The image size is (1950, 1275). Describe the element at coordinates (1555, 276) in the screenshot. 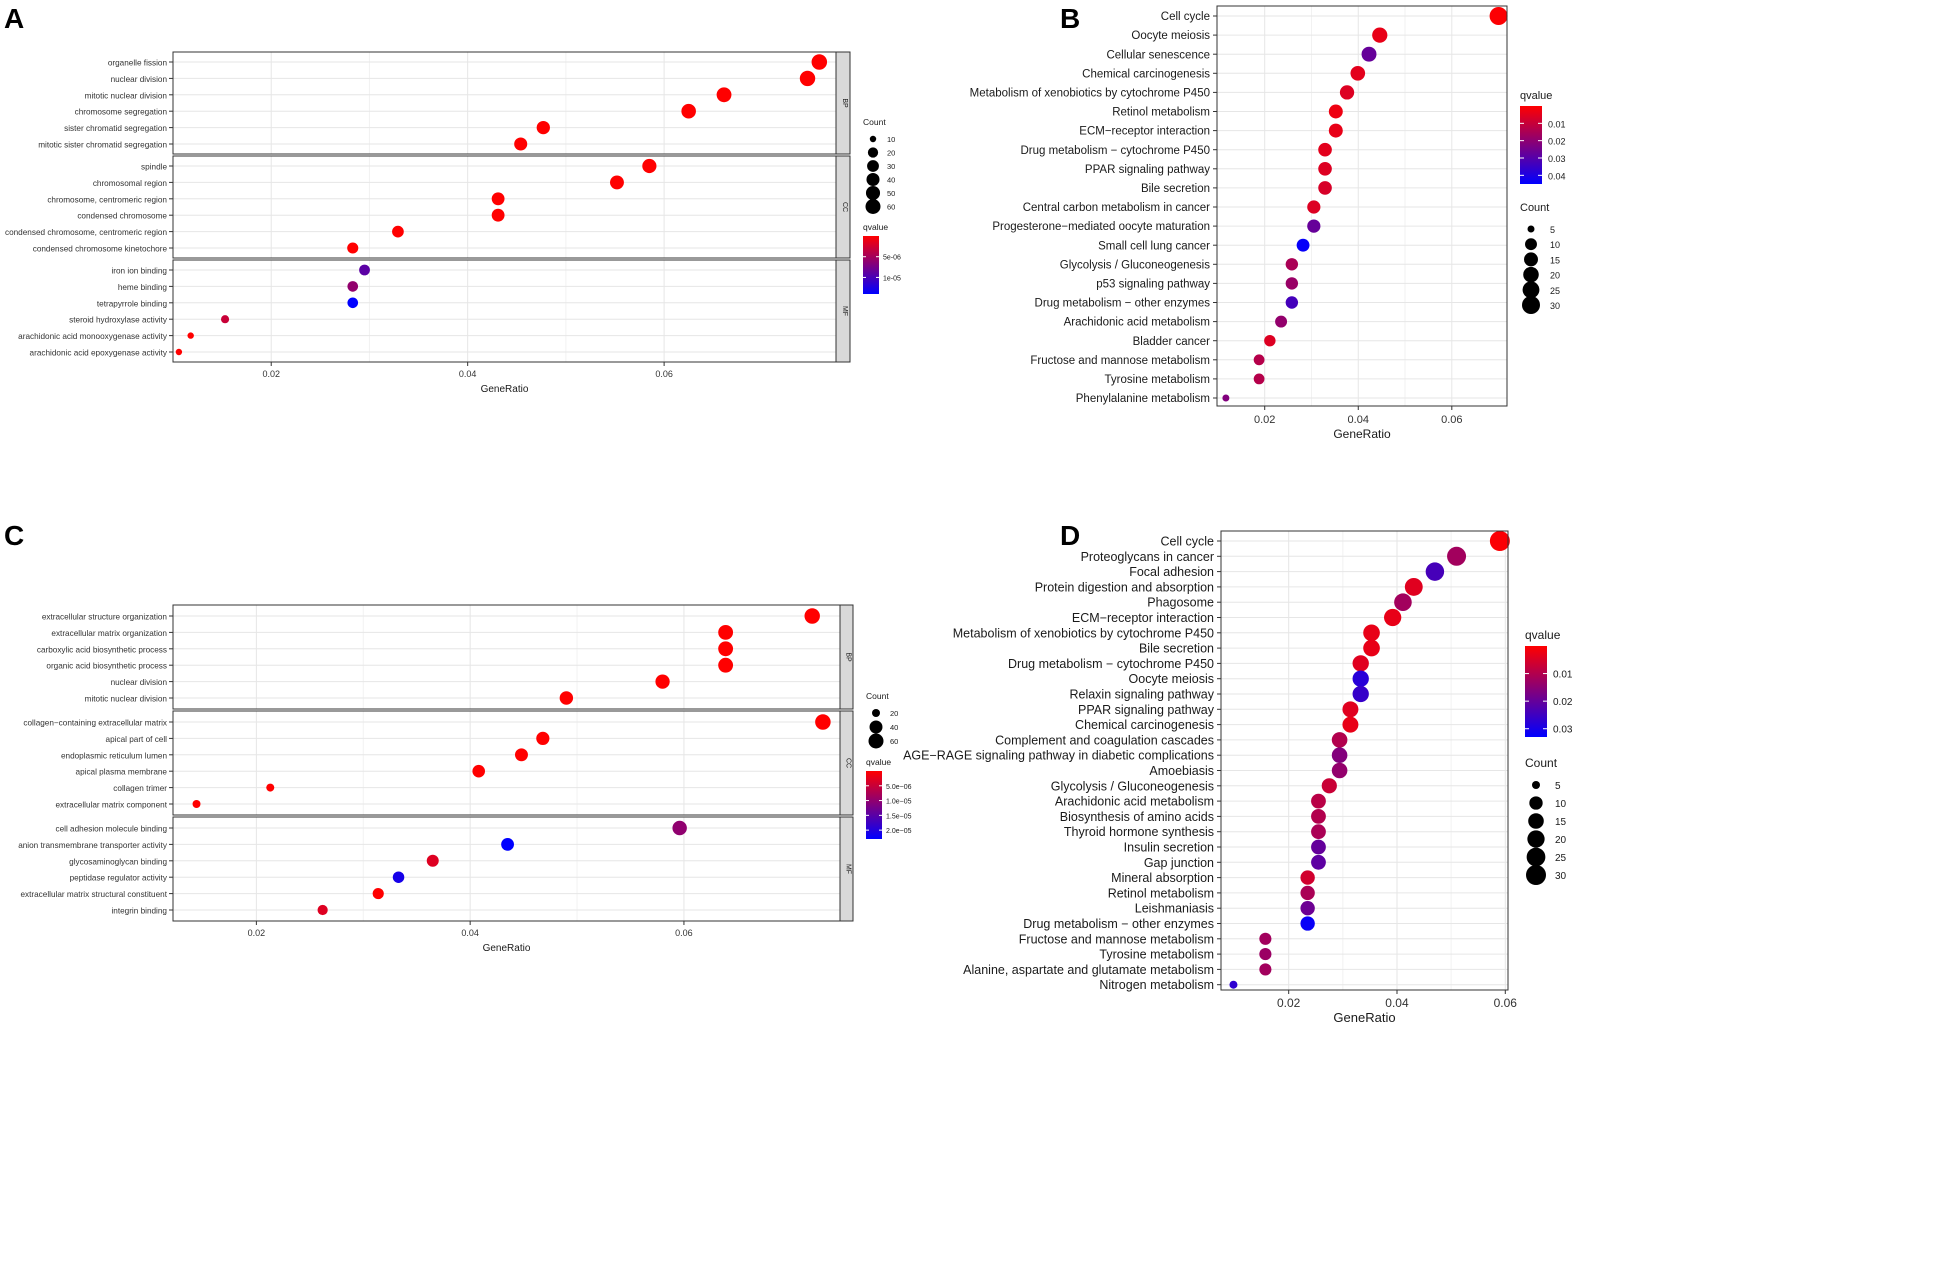

I see `legend-count-label: 20` at that location.